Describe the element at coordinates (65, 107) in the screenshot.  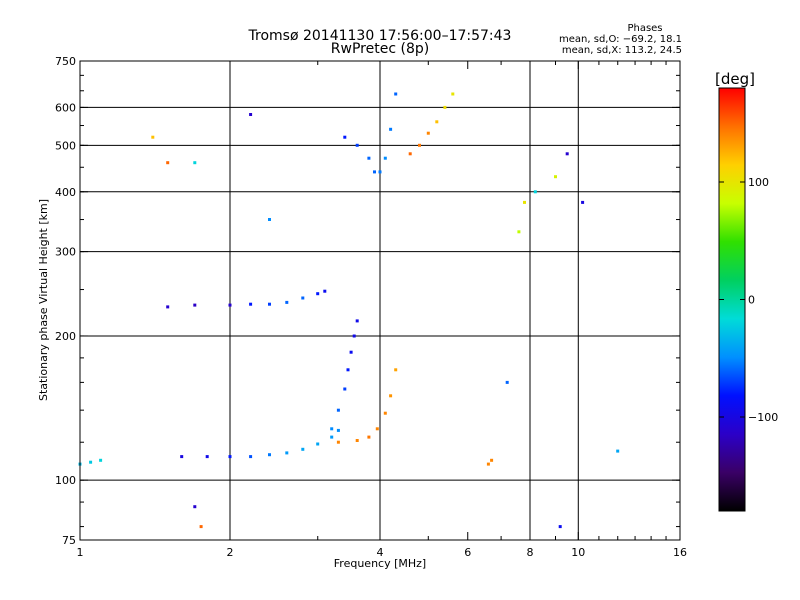
I see `y-tick-label: 600` at that location.